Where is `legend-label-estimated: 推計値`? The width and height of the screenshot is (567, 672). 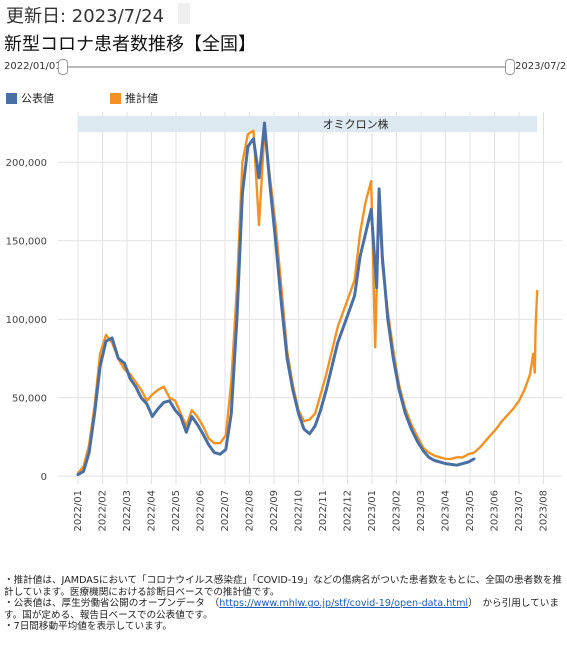
legend-label-estimated: 推計値 is located at coordinates (141, 98).